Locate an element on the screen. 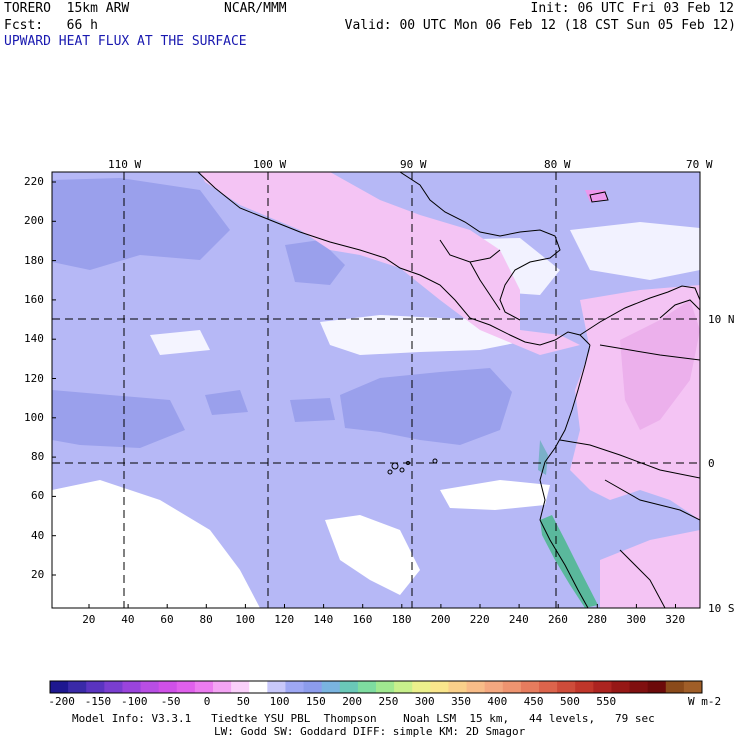  x-tick-label: 140 is located at coordinates (323, 619).